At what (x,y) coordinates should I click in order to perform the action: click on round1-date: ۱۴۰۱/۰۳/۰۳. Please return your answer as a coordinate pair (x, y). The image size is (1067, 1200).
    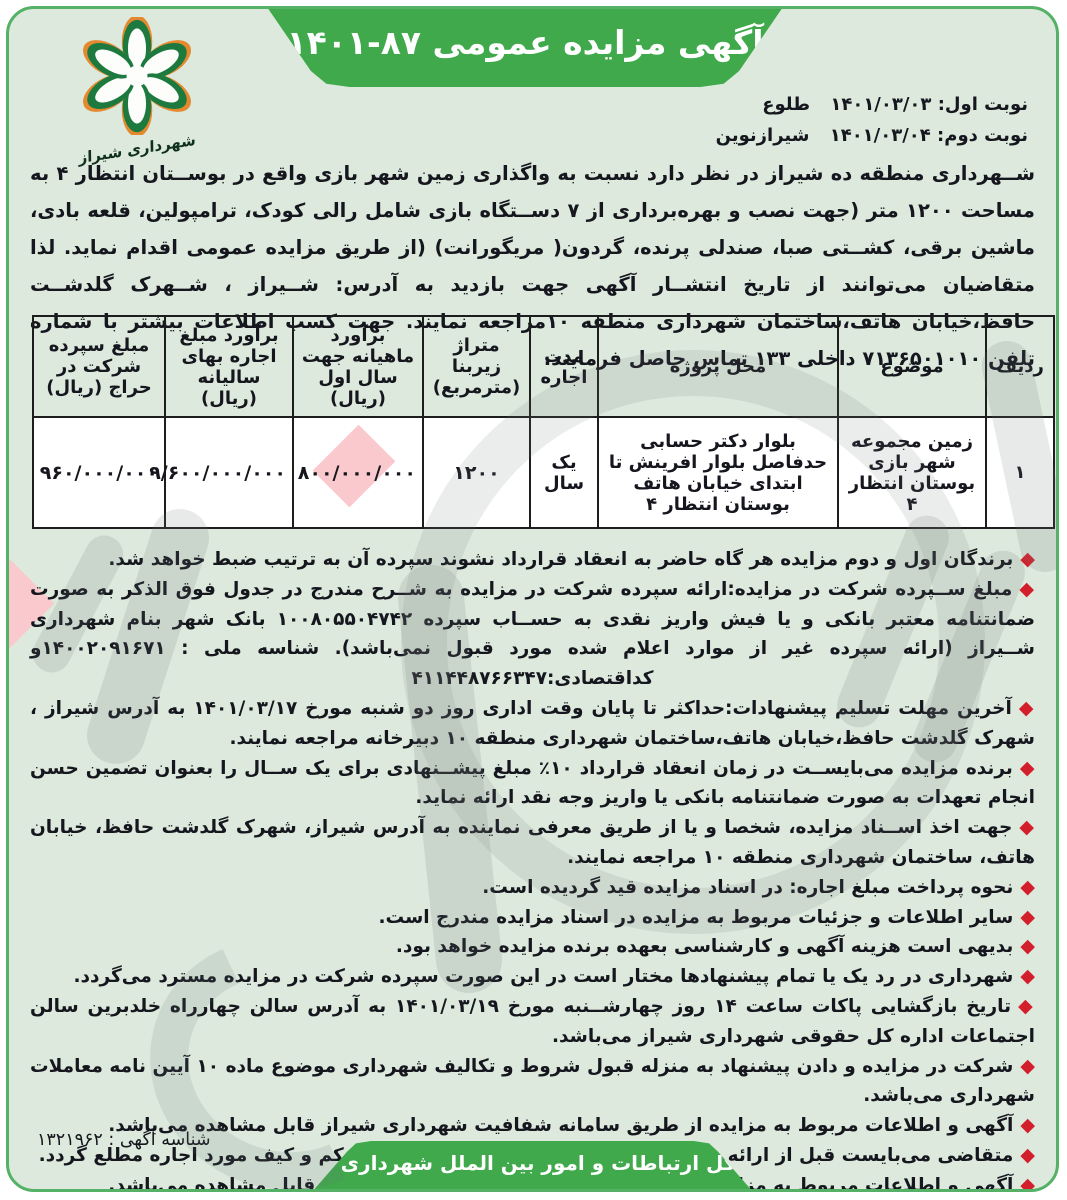
    Looking at the image, I should click on (881, 104).